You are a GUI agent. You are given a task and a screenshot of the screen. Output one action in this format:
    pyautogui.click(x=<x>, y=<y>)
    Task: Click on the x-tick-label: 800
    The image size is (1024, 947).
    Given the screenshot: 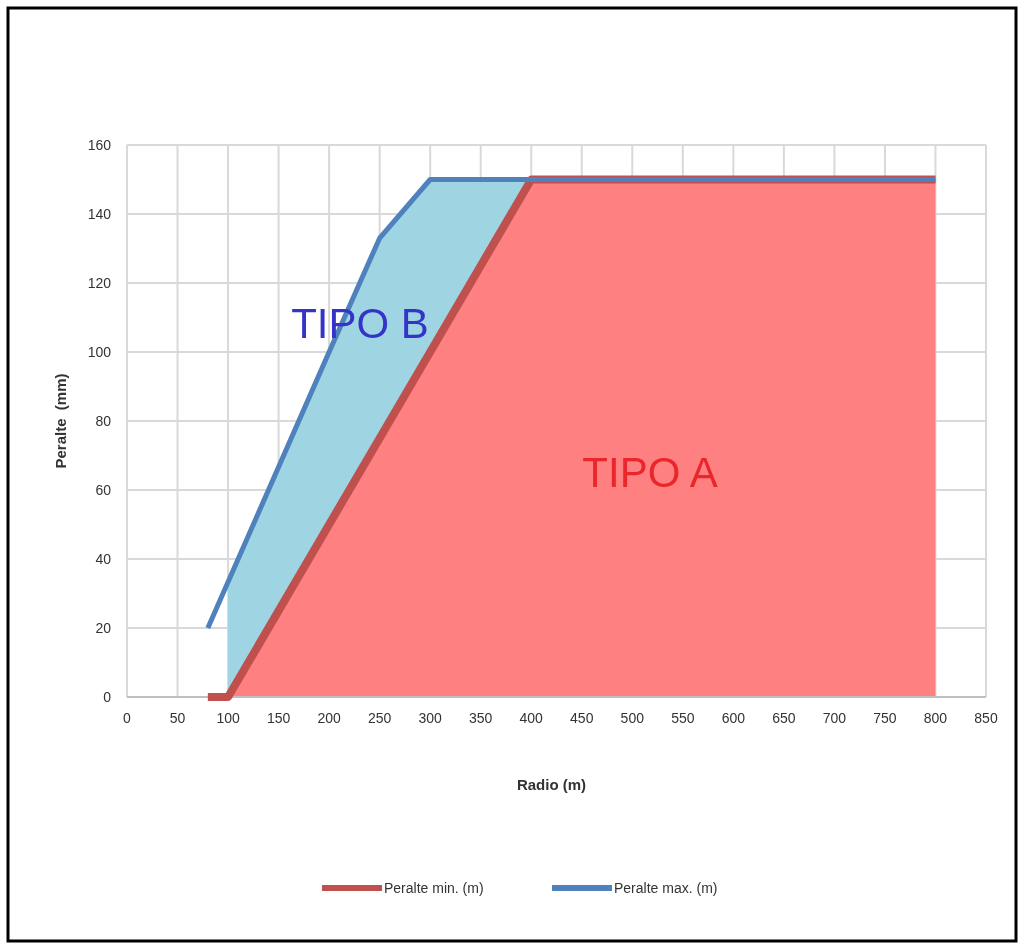 What is the action you would take?
    pyautogui.click(x=935, y=718)
    